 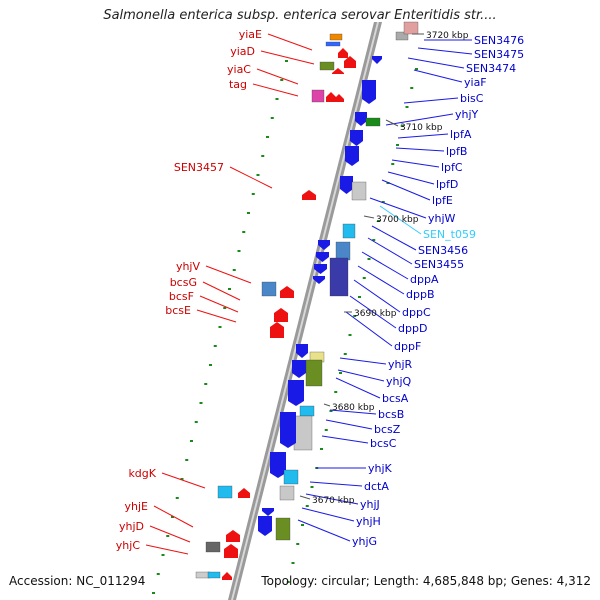 I want to click on gene-label-yiaC: yiaC, so click(x=239, y=69).